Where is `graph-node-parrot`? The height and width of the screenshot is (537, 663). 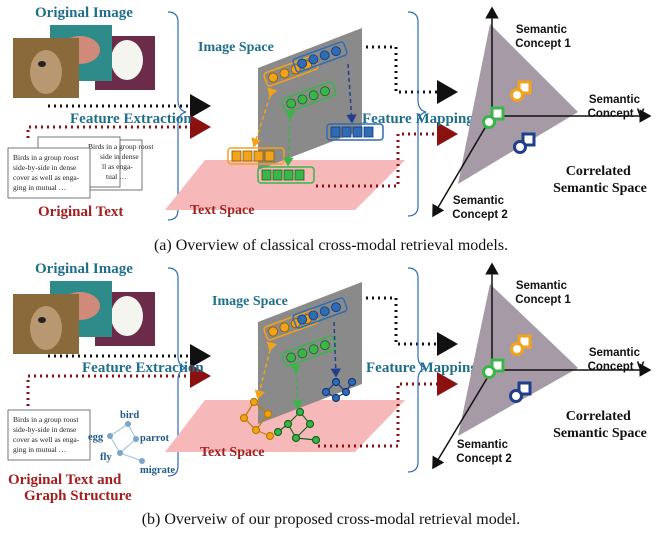
graph-node-parrot is located at coordinates (136, 439).